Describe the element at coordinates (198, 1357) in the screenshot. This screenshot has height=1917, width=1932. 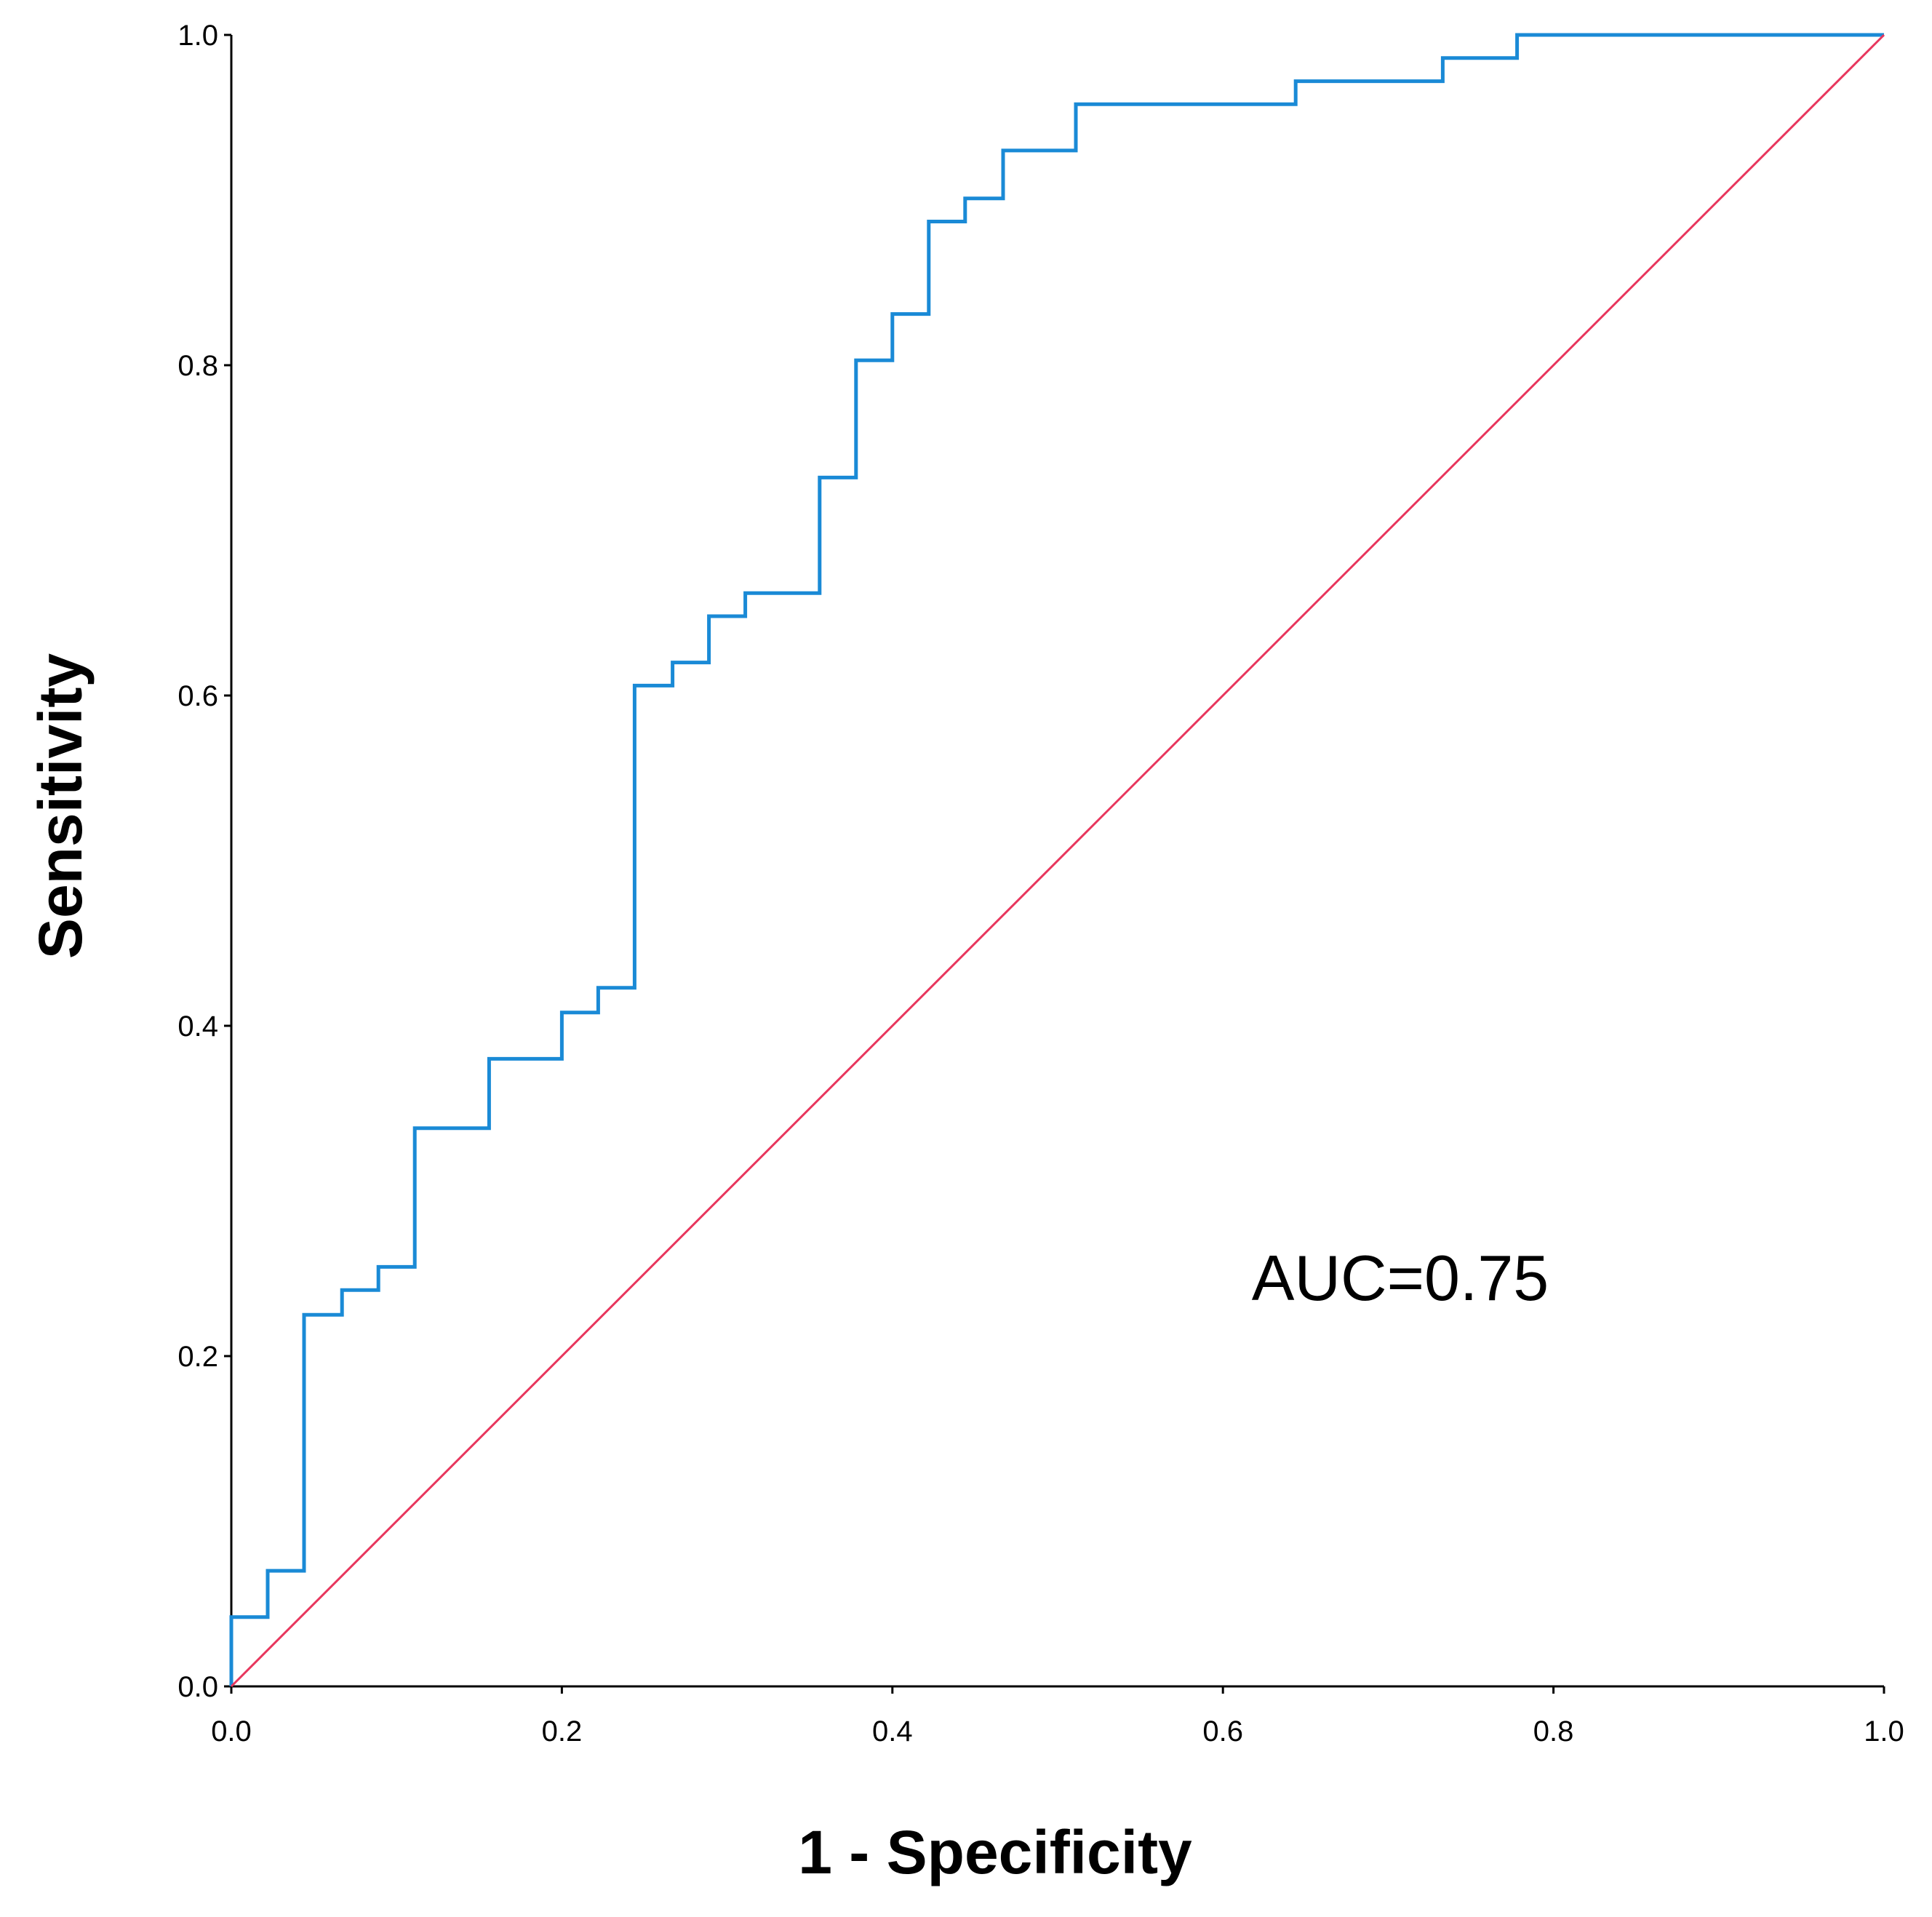
I see `y-tick-label: 0.2` at that location.